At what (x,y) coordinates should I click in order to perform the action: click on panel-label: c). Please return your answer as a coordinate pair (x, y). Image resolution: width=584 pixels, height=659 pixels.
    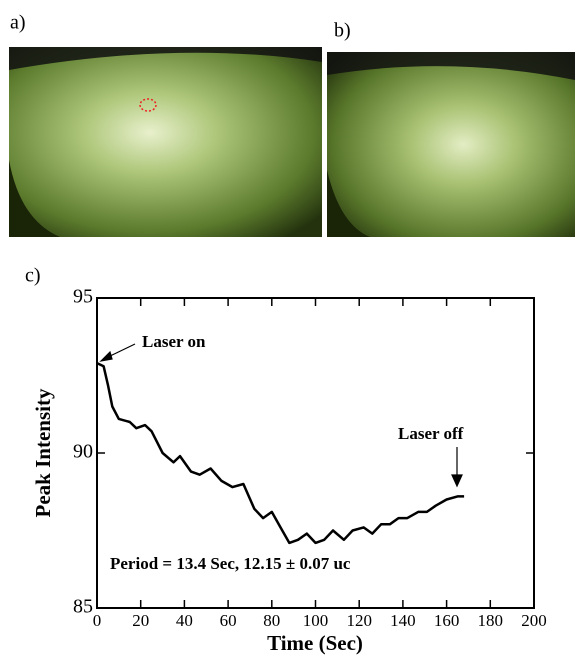
    Looking at the image, I should click on (33, 276).